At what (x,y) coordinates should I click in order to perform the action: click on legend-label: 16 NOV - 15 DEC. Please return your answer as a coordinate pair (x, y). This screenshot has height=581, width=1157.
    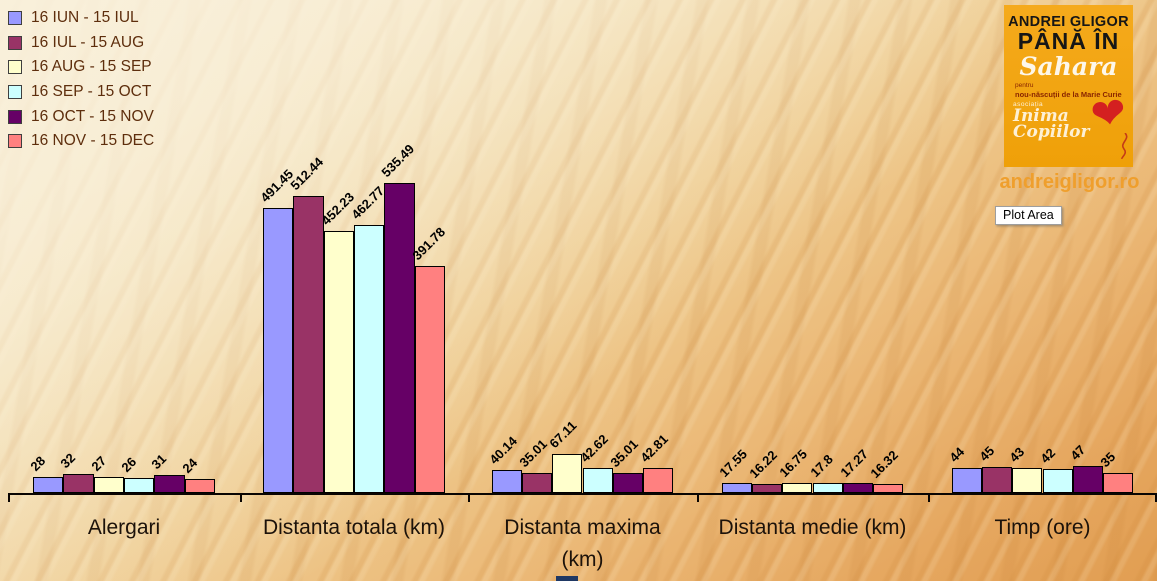
    Looking at the image, I should click on (93, 141).